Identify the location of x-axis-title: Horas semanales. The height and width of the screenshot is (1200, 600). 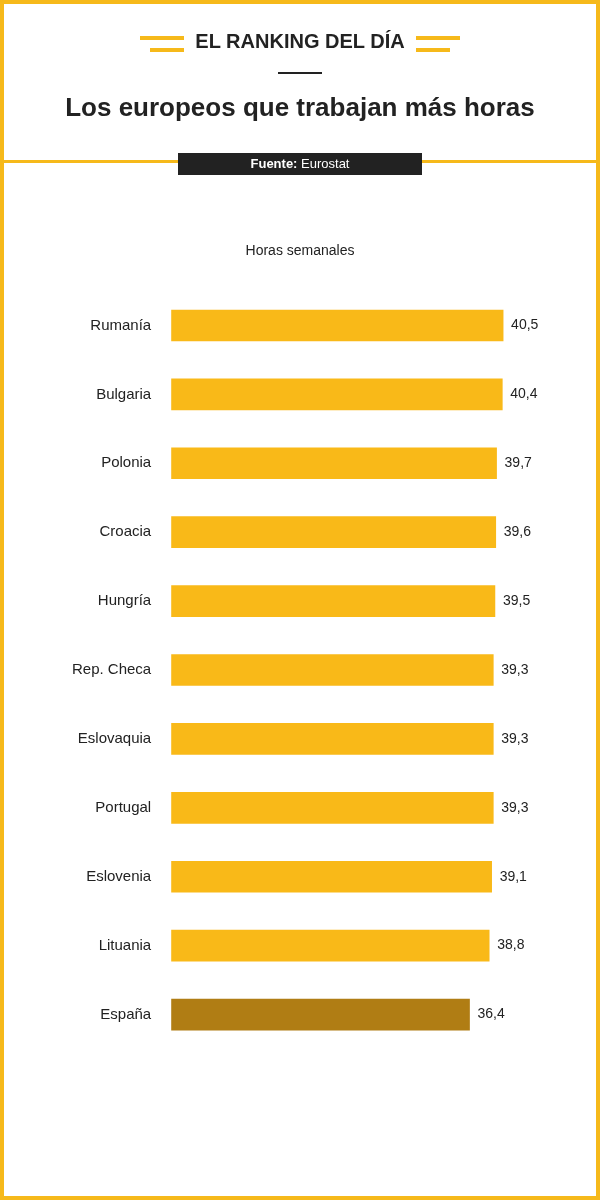
(300, 250).